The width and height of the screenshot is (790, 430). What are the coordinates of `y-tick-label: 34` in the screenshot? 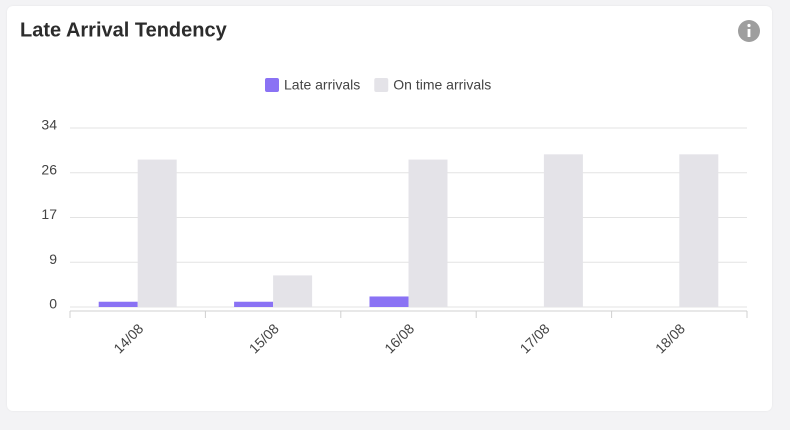 It's located at (49, 125).